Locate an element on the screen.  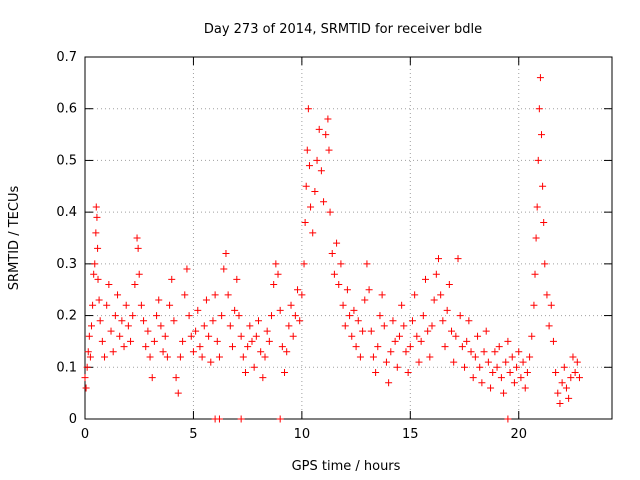
x-tick-label: 20 is located at coordinates (518, 434).